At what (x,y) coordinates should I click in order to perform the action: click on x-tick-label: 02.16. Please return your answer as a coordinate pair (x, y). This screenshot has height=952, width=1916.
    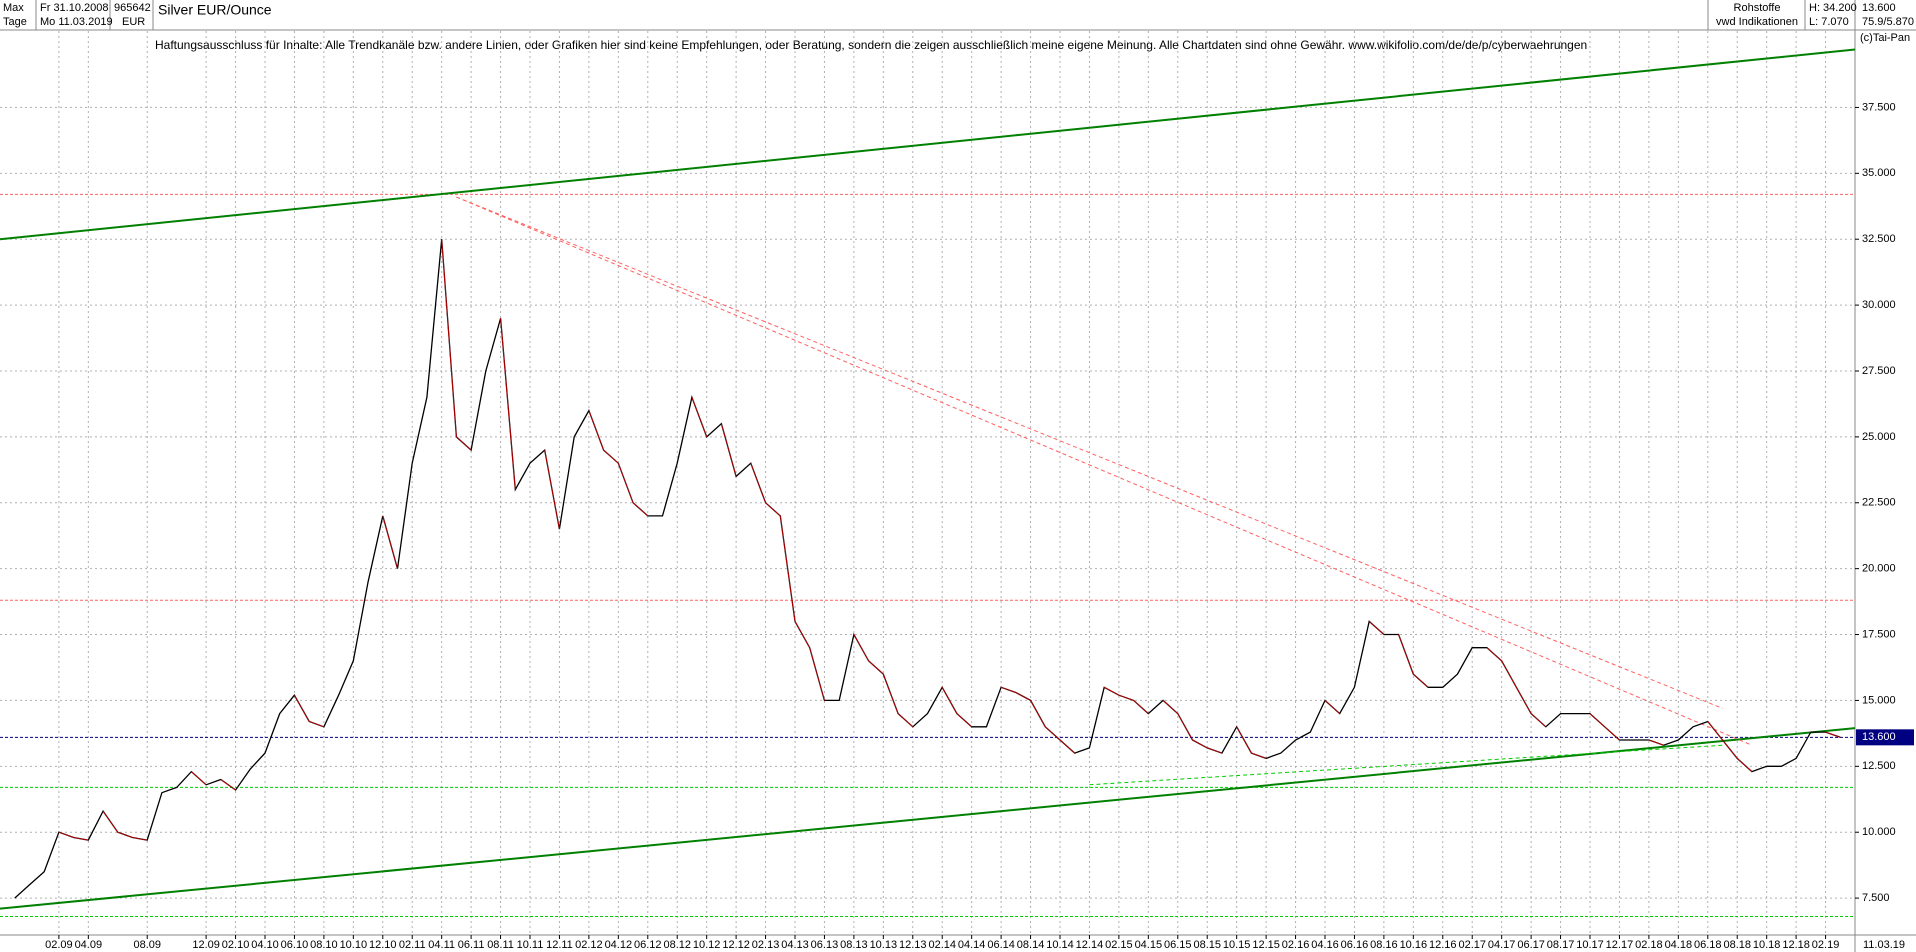
    Looking at the image, I should click on (1296, 945).